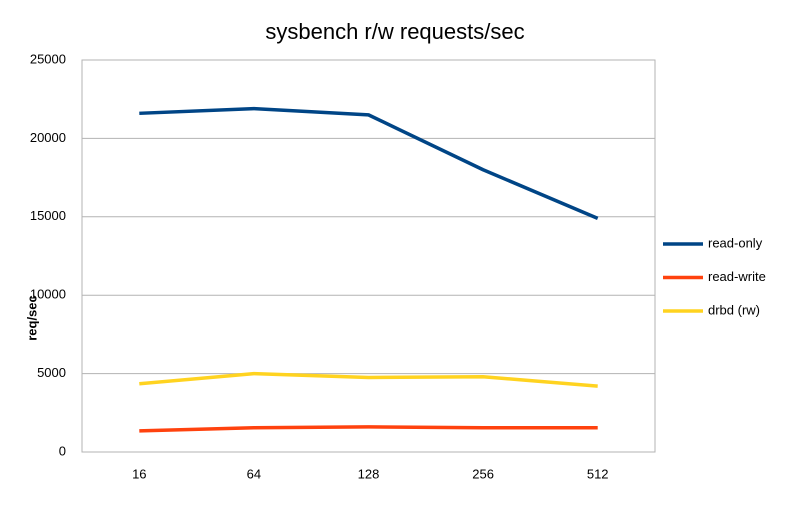 This screenshot has width=802, height=505. Describe the element at coordinates (48, 137) in the screenshot. I see `y-tick-label: 20000` at that location.